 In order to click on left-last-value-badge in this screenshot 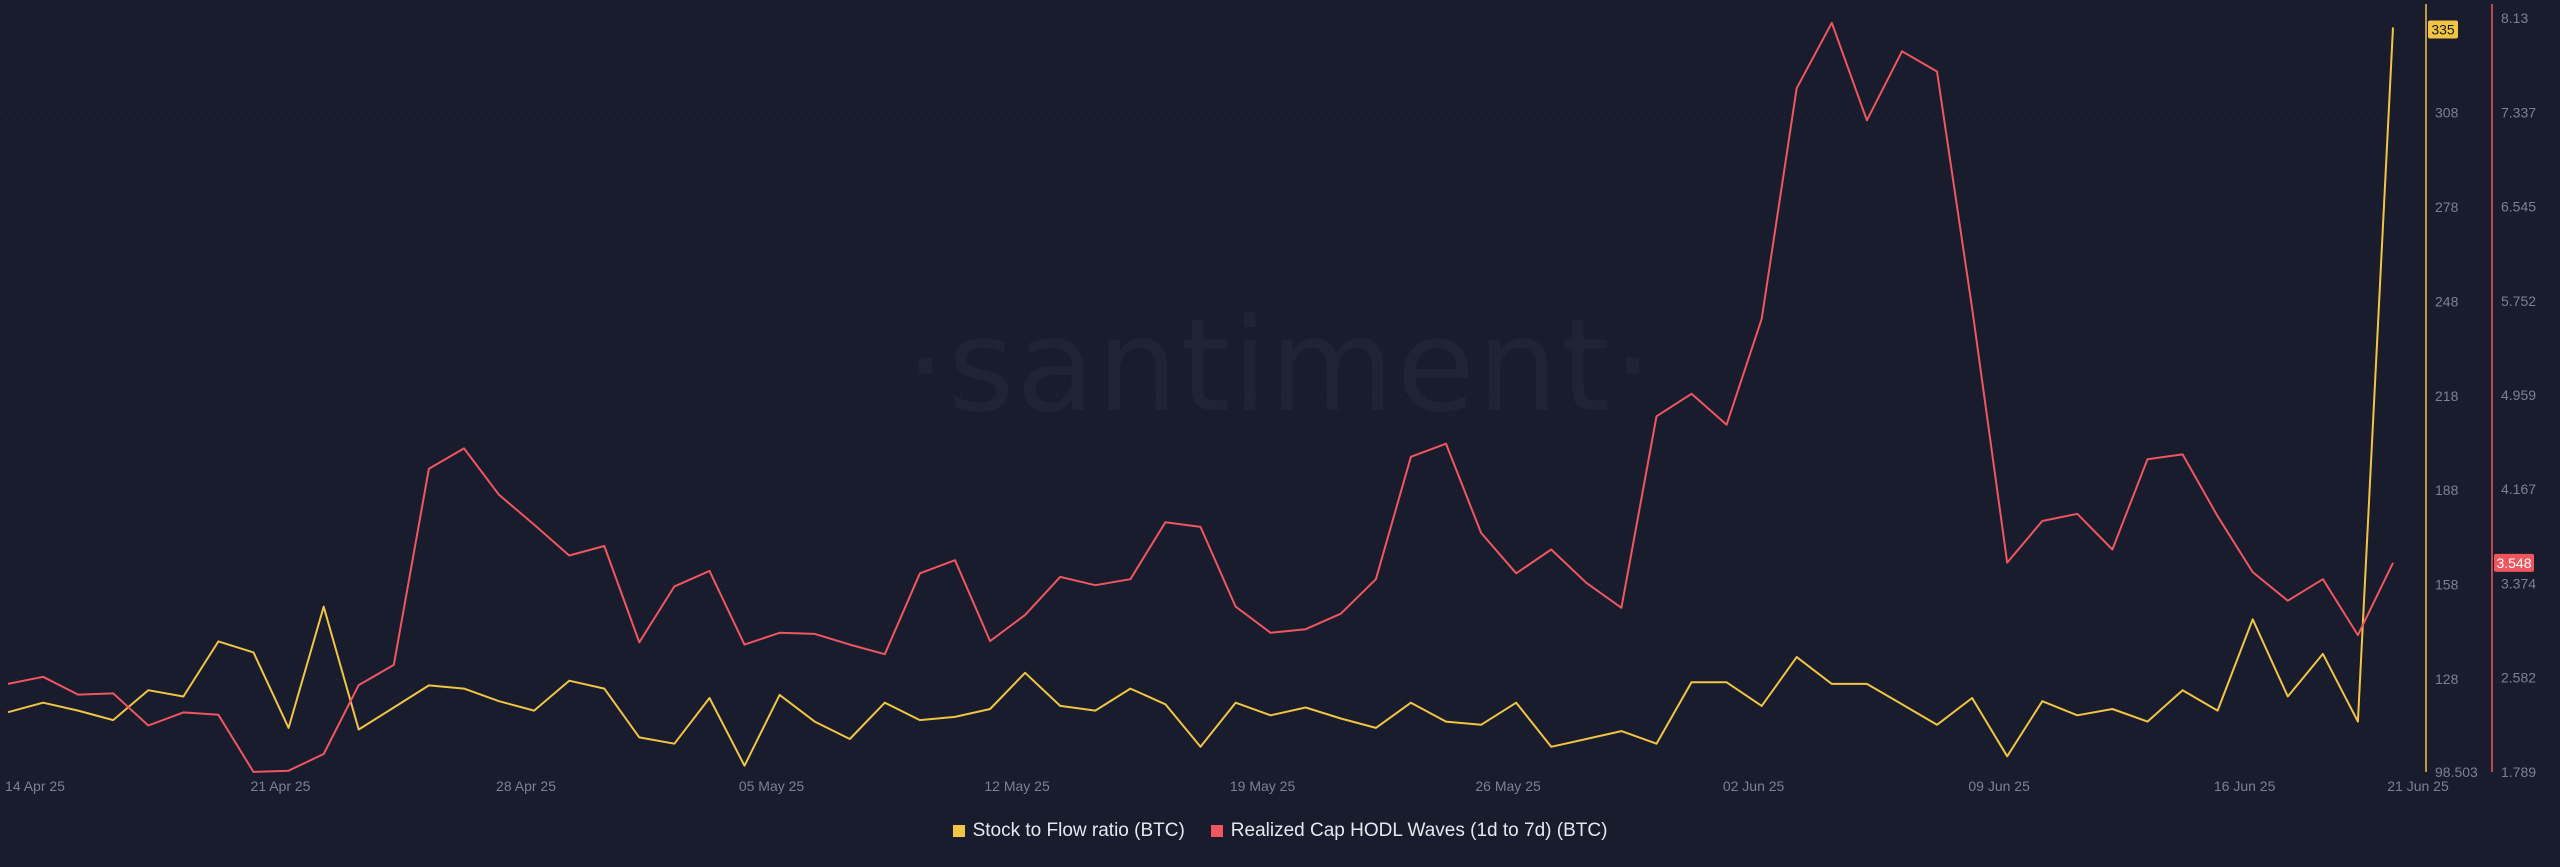, I will do `click(2443, 29)`.